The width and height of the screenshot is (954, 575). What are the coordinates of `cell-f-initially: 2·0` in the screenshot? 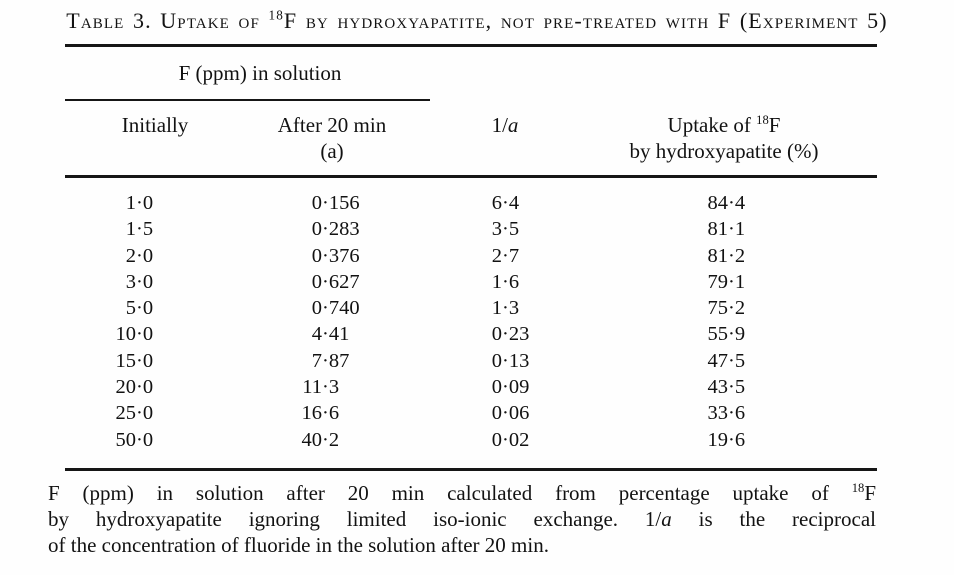 It's located at (139, 255).